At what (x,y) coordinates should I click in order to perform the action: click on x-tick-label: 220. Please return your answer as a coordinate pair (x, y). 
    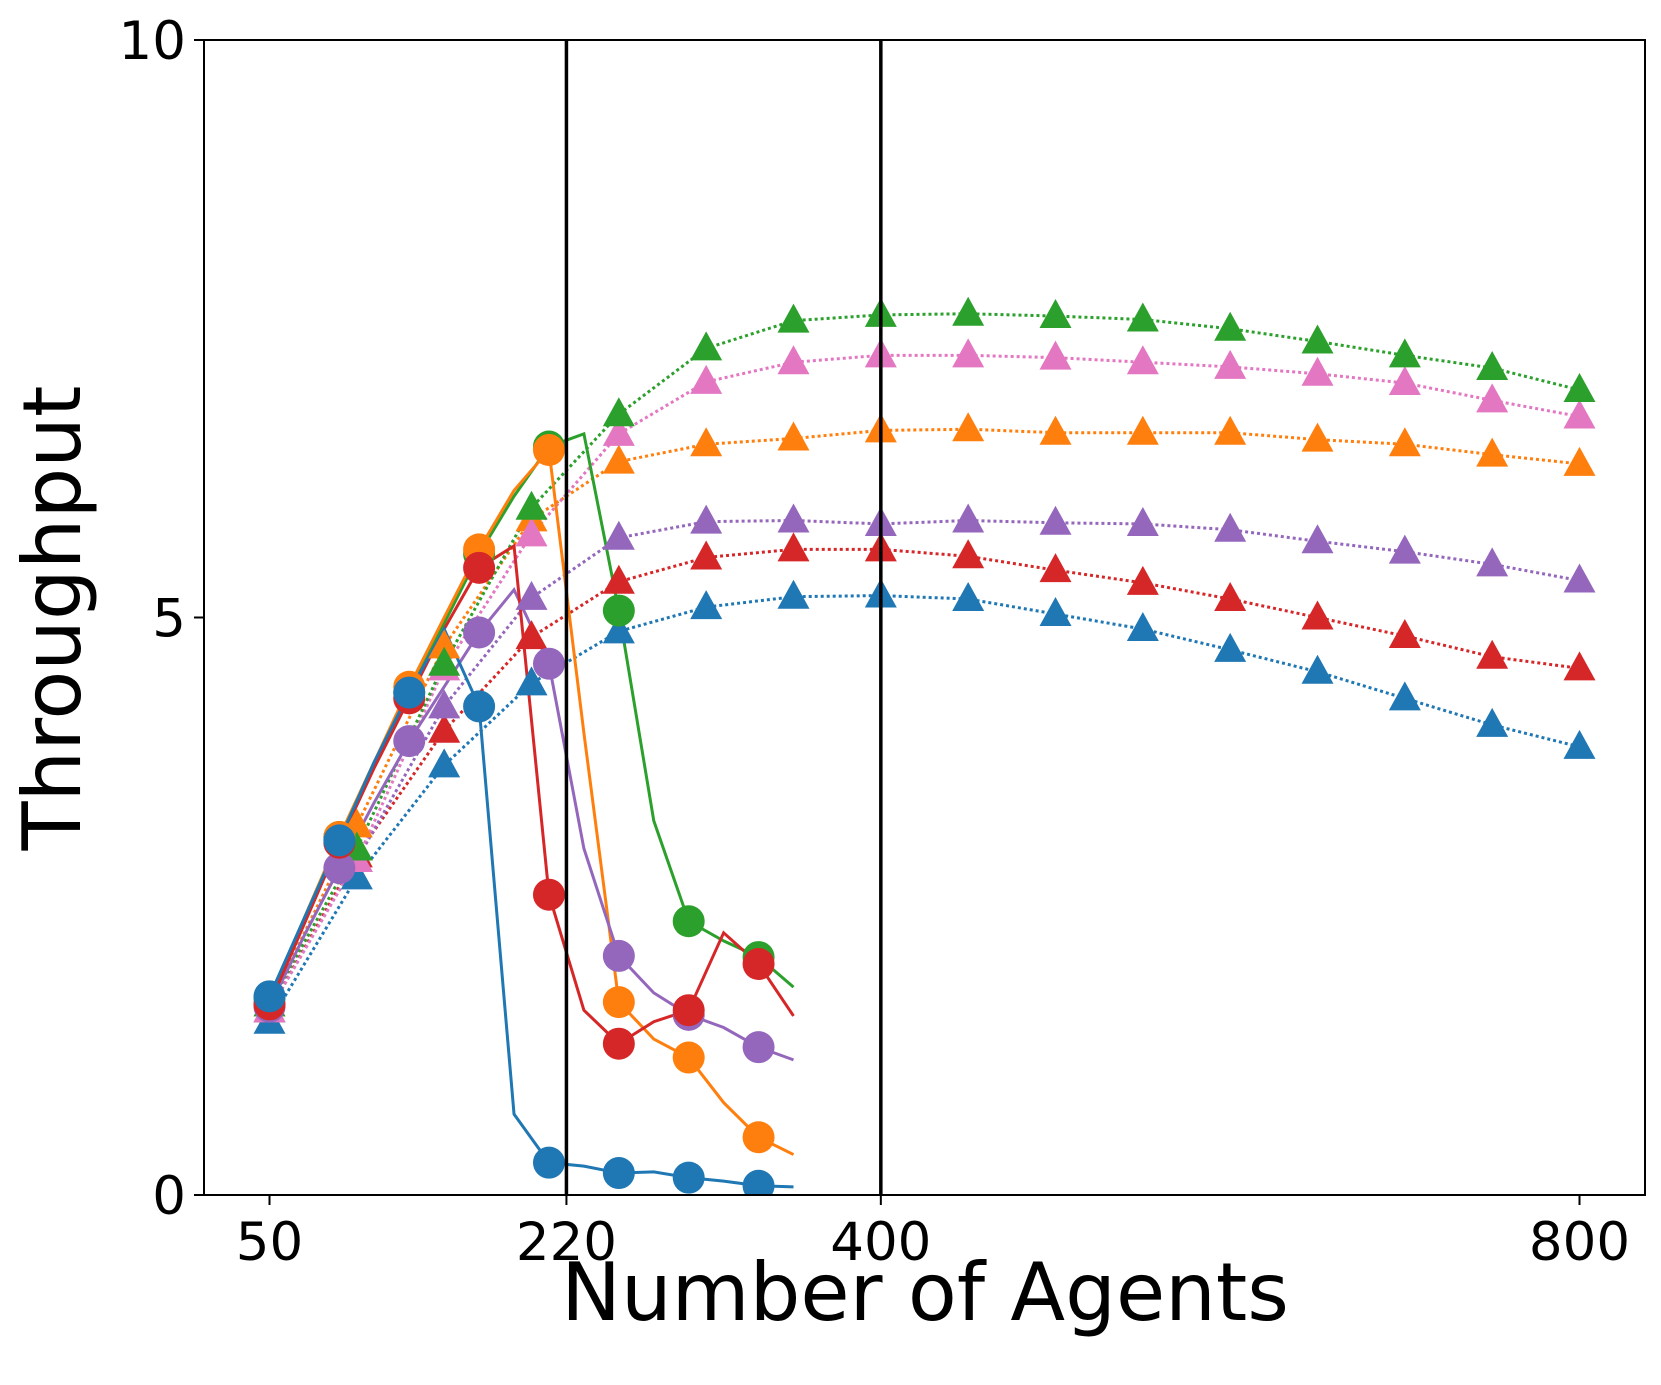
    Looking at the image, I should click on (566, 1242).